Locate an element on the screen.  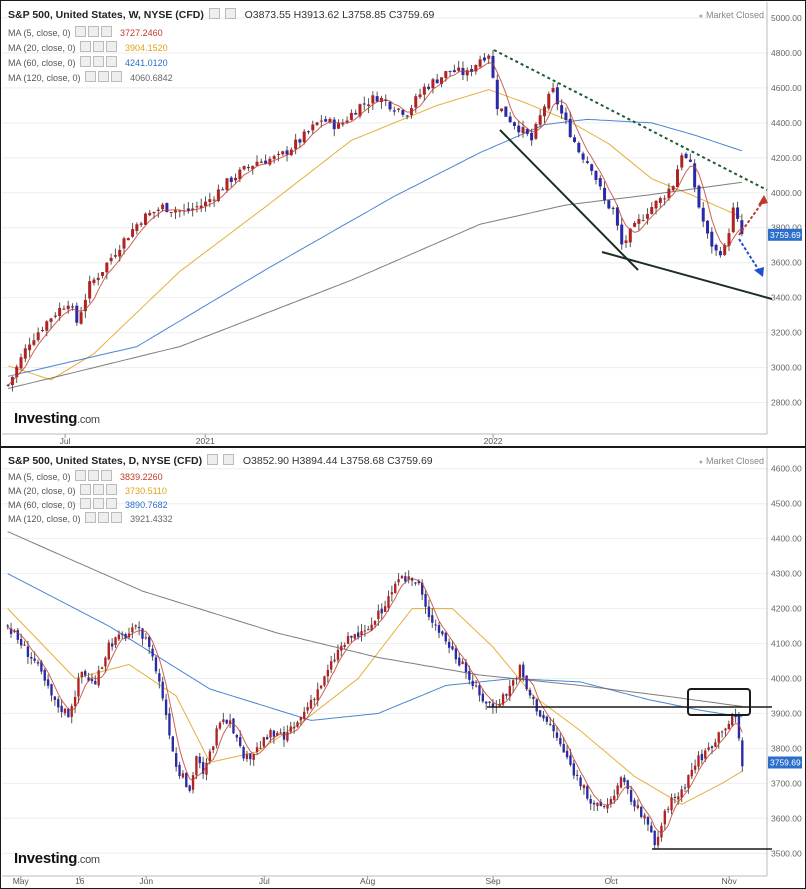
daily-ma-60: MA (60, close, 0) 3890.7682 is located at coordinates (88, 504).